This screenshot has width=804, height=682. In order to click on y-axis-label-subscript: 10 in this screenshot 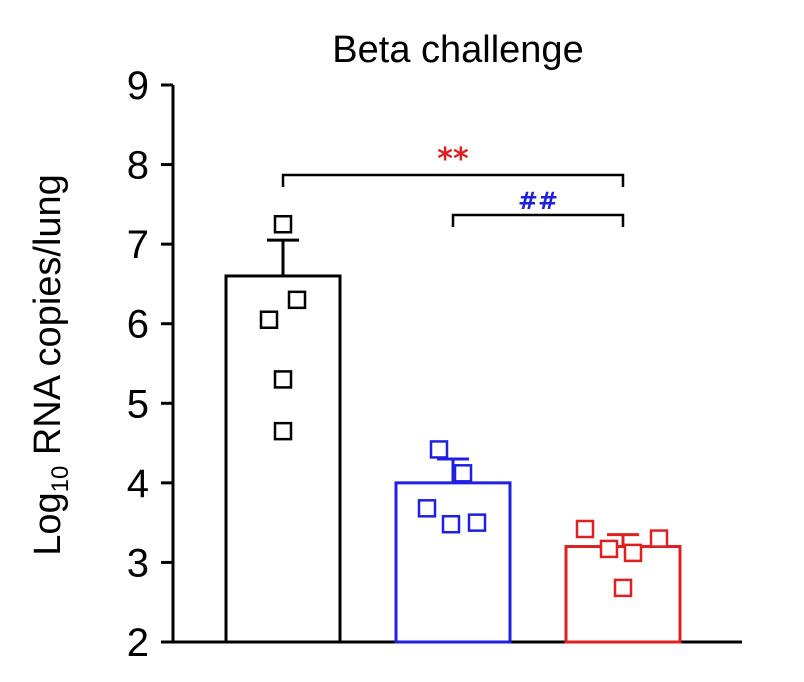, I will do `click(60, 479)`.